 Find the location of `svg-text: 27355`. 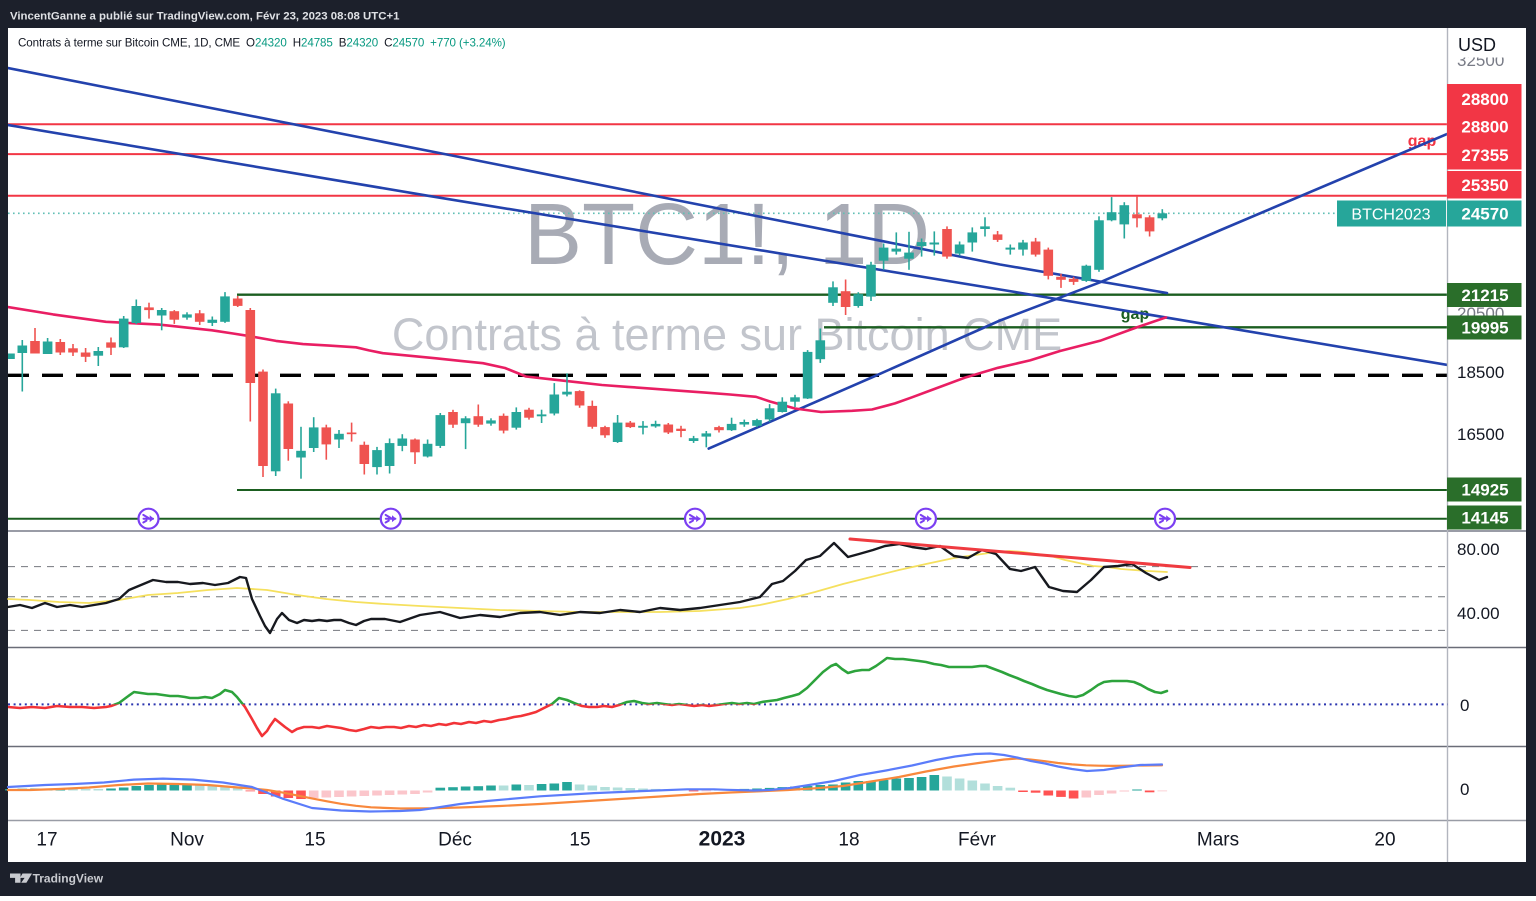

svg-text: 27355 is located at coordinates (1484, 155).